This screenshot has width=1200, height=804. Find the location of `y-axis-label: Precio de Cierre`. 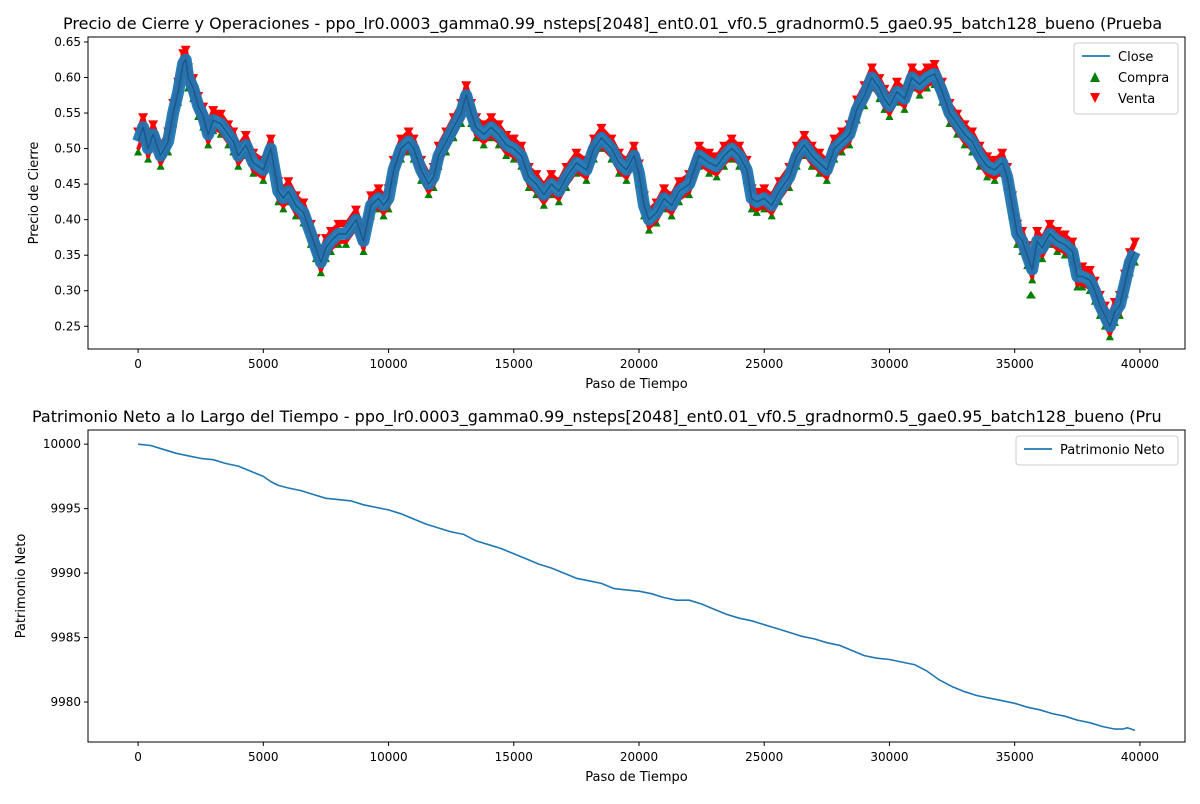

y-axis-label: Precio de Cierre is located at coordinates (34, 193).